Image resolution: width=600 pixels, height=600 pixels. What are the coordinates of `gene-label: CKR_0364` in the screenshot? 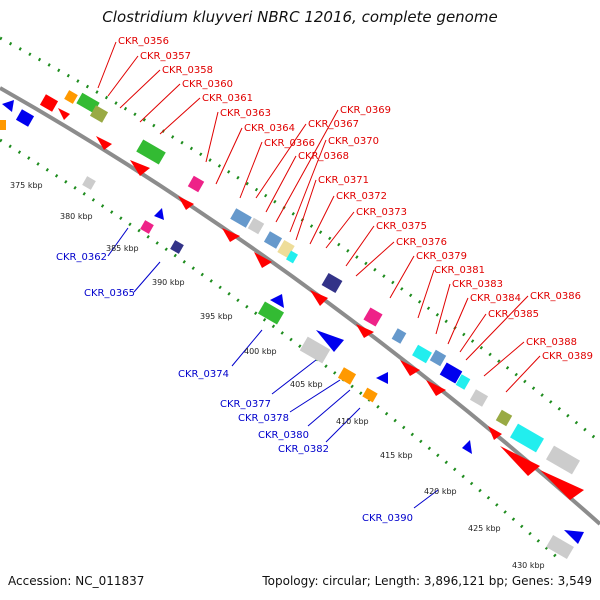 It's located at (269, 128).